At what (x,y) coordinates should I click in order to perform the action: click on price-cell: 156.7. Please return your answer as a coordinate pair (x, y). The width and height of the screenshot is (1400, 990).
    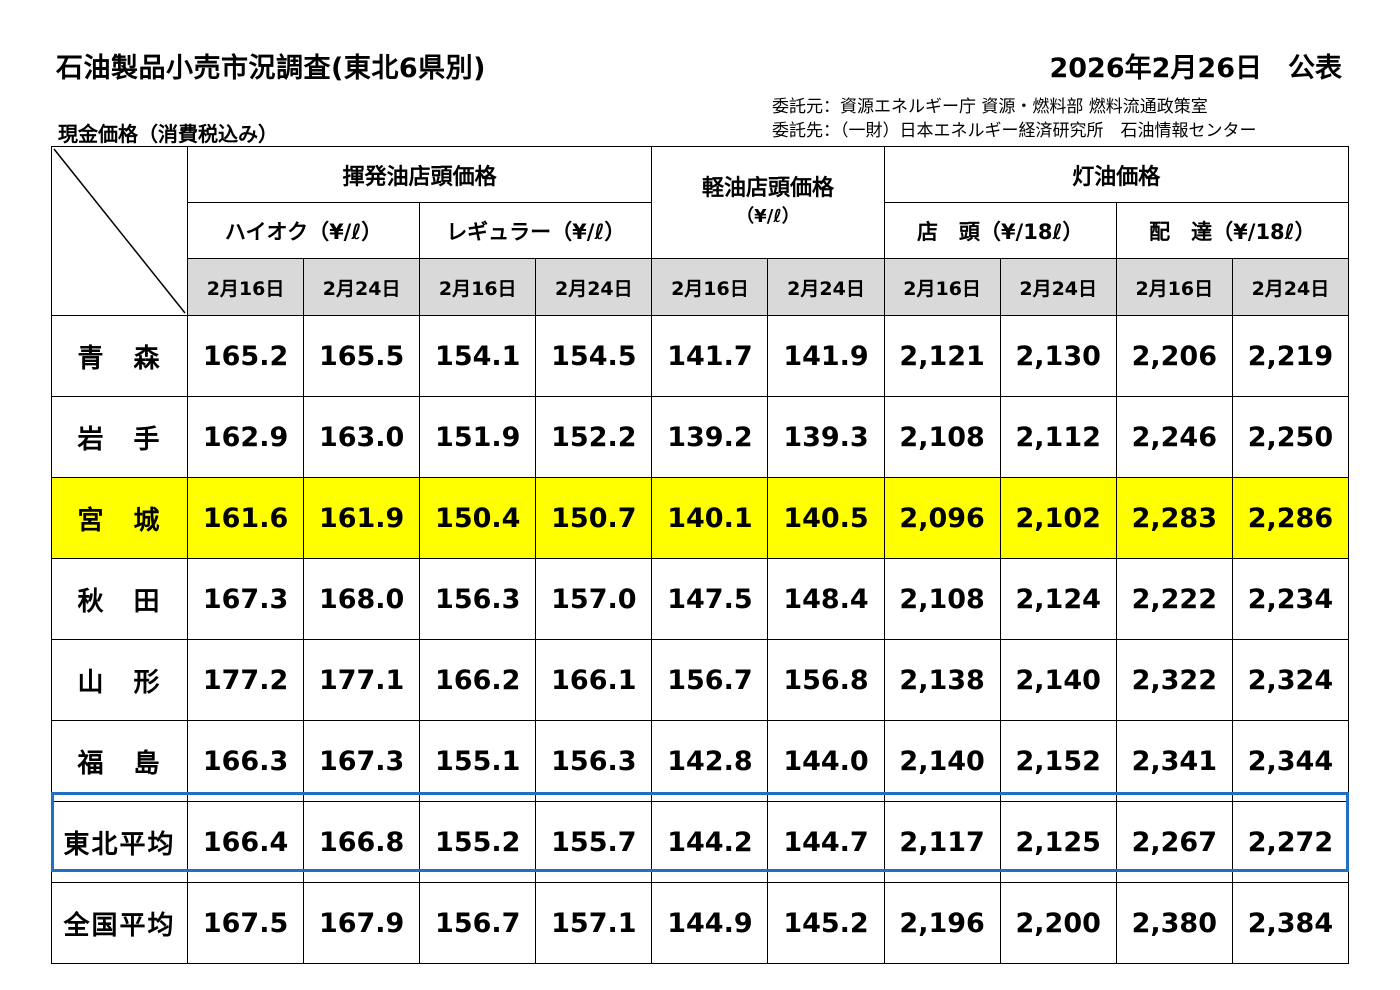
    Looking at the image, I should click on (478, 923).